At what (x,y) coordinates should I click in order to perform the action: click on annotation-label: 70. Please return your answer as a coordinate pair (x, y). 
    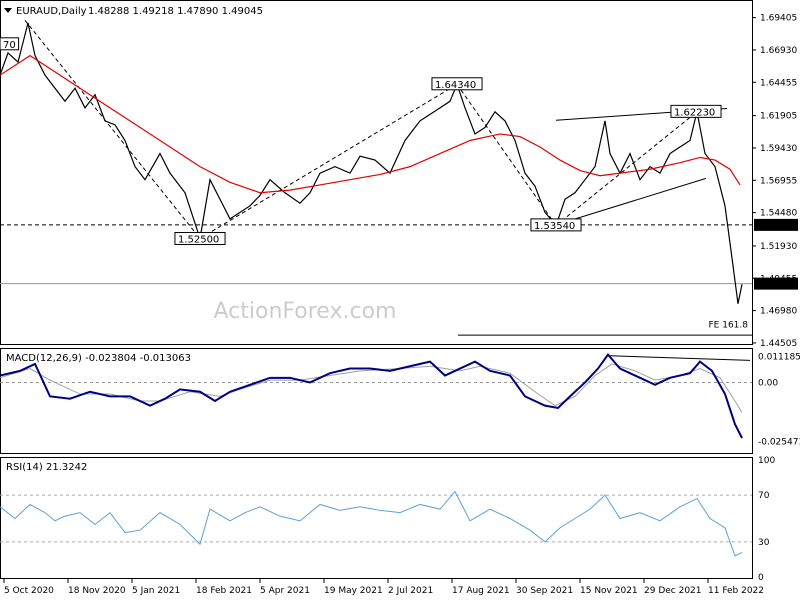
    Looking at the image, I should click on (9, 45).